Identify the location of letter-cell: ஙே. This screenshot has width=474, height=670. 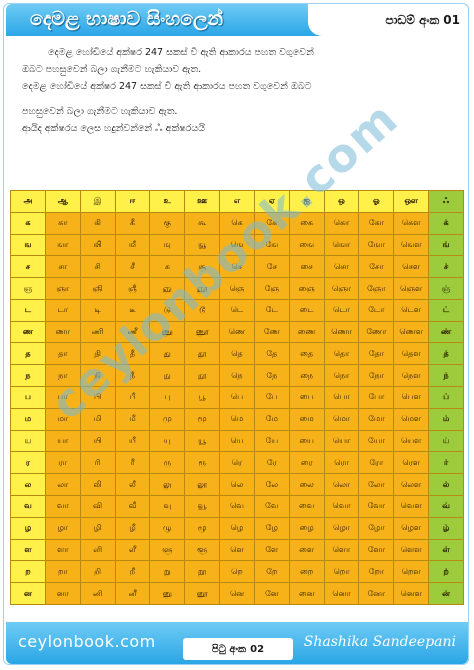
(271, 245).